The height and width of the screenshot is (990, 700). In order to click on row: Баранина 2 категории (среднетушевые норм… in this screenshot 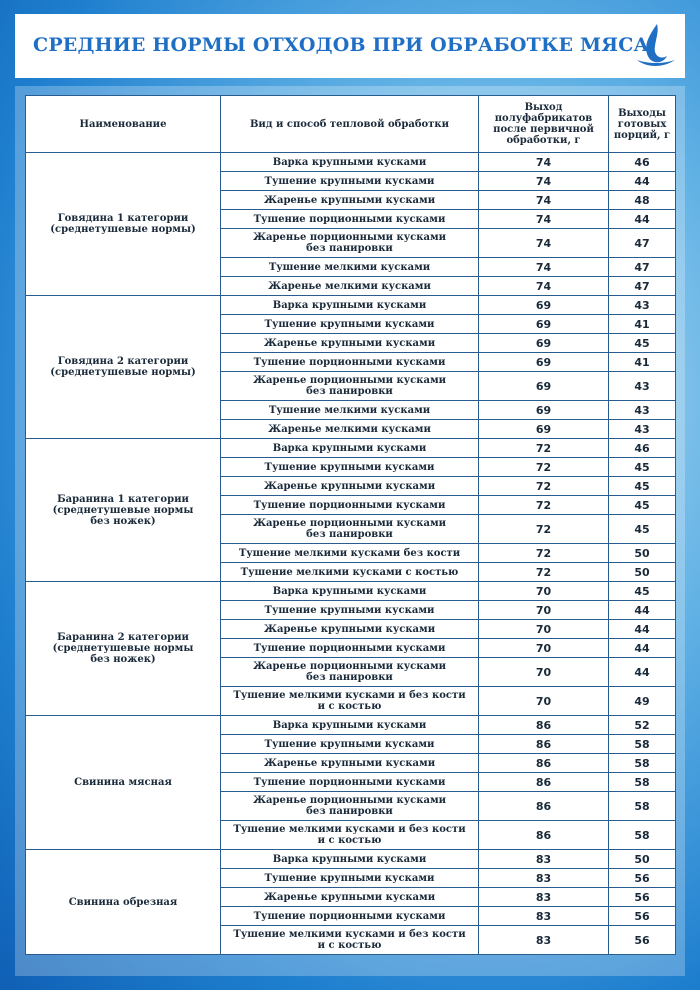, I will do `click(350, 648)`.